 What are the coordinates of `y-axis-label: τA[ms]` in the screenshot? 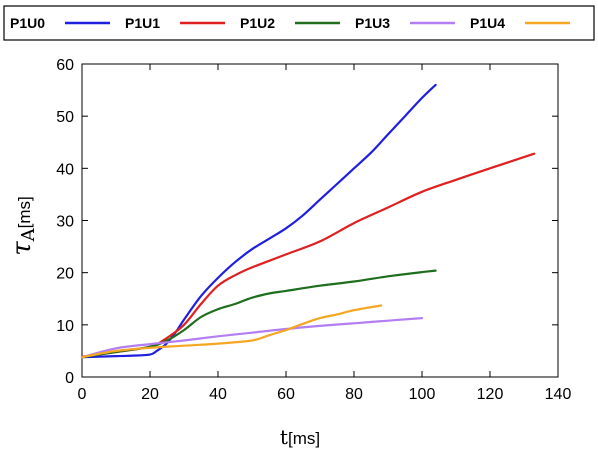 It's located at (23, 226).